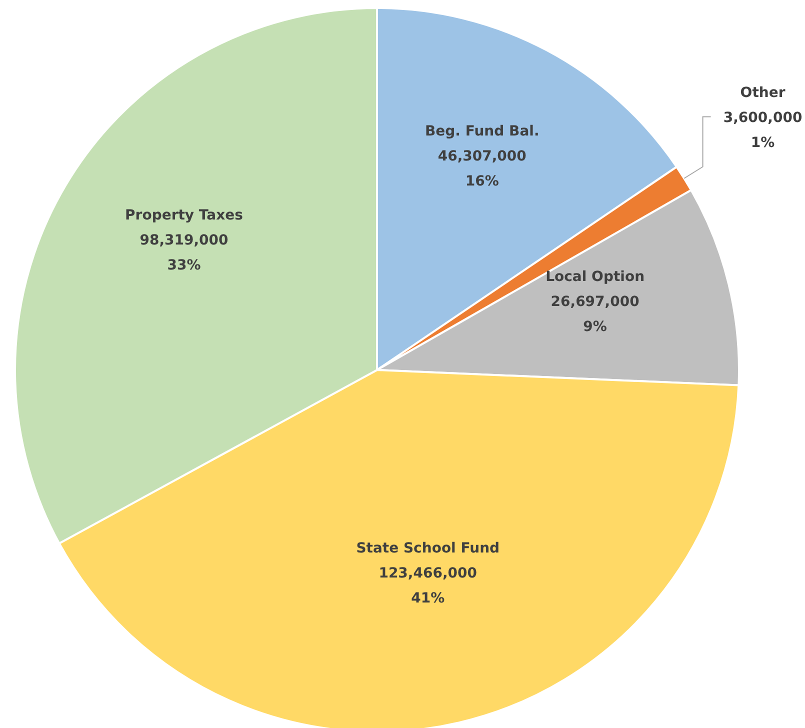  What do you see at coordinates (595, 314) in the screenshot?
I see `data-label: 26,697,000 9%` at bounding box center [595, 314].